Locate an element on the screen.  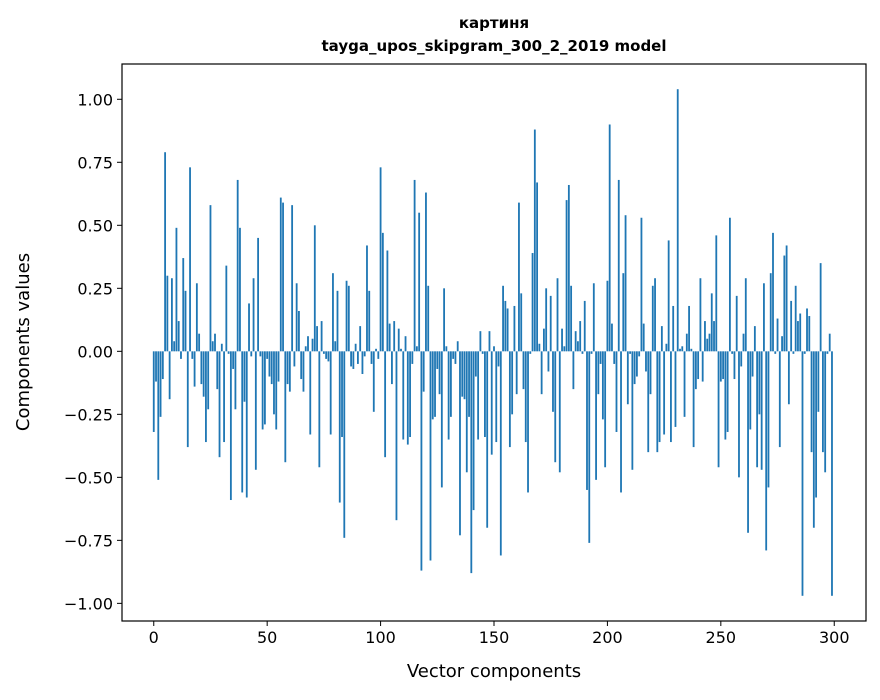
x-tick-label: 200 is located at coordinates (607, 637).